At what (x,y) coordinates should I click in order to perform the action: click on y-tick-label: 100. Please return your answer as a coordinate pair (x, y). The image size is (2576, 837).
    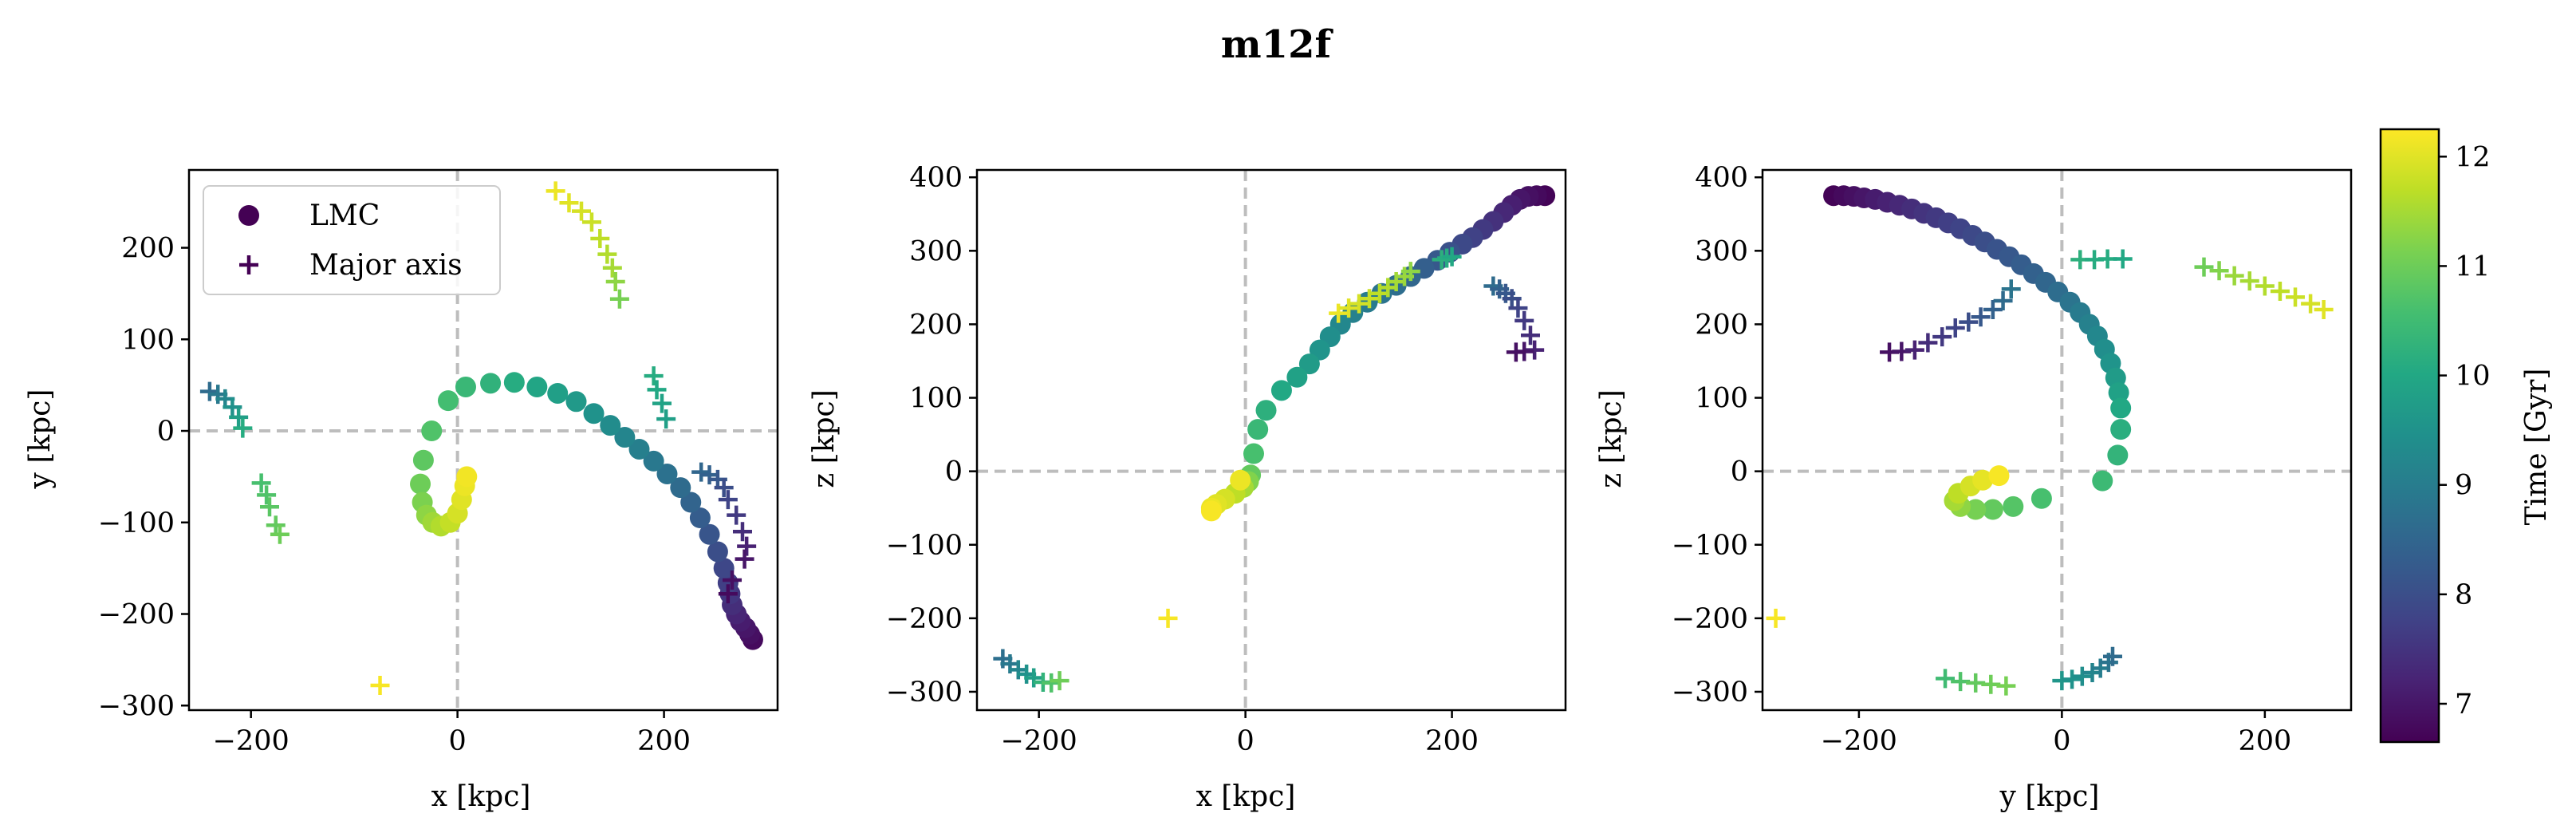
    Looking at the image, I should click on (936, 399).